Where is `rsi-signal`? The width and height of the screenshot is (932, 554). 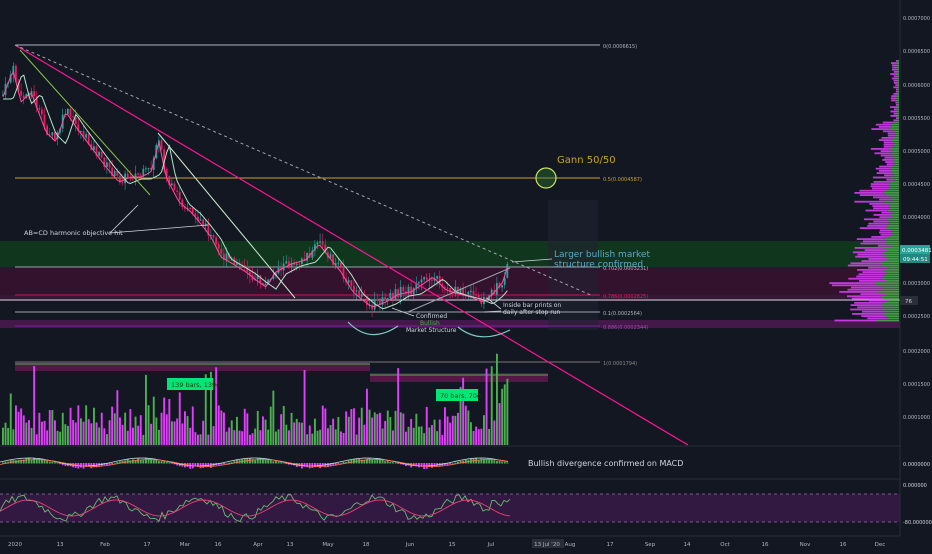
rsi-signal is located at coordinates (255, 508).